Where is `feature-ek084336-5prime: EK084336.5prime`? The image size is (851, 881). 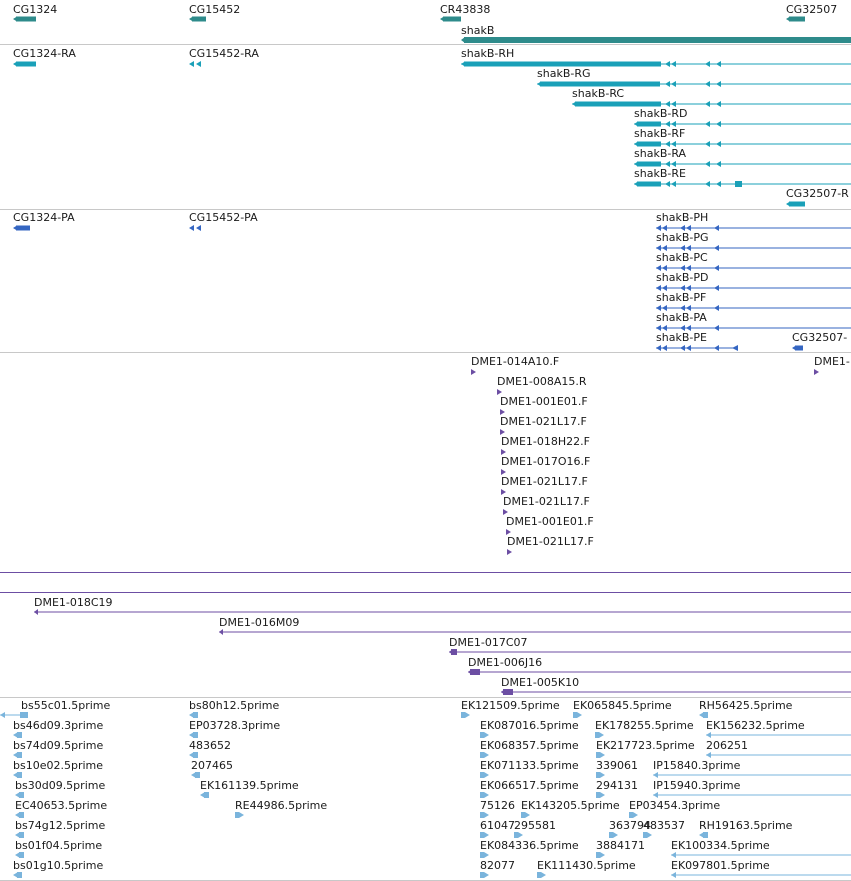 feature-ek084336-5prime: EK084336.5prime is located at coordinates (529, 848).